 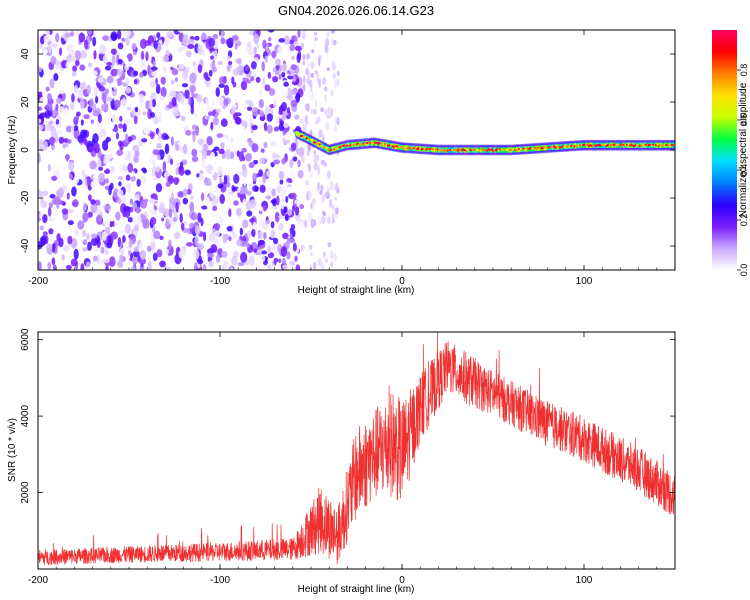 I want to click on colorbar-gradient, so click(x=724, y=150).